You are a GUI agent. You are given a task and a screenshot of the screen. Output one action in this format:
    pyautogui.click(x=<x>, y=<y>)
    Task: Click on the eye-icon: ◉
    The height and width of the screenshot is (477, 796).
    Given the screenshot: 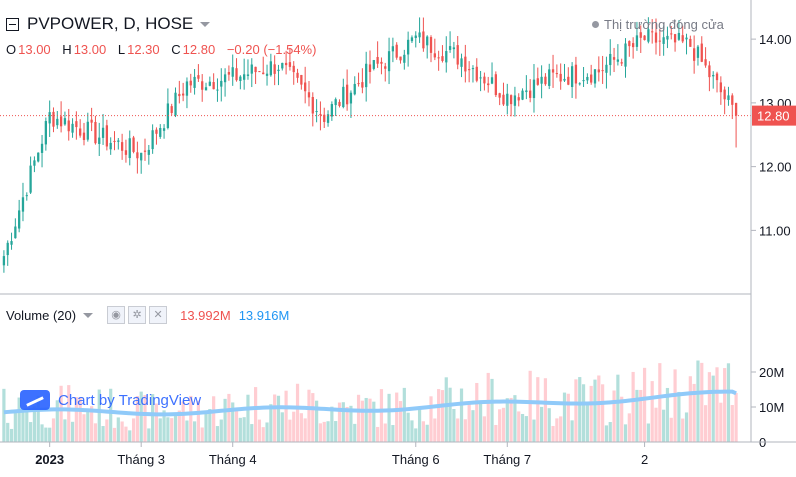 What is the action you would take?
    pyautogui.click(x=116, y=315)
    